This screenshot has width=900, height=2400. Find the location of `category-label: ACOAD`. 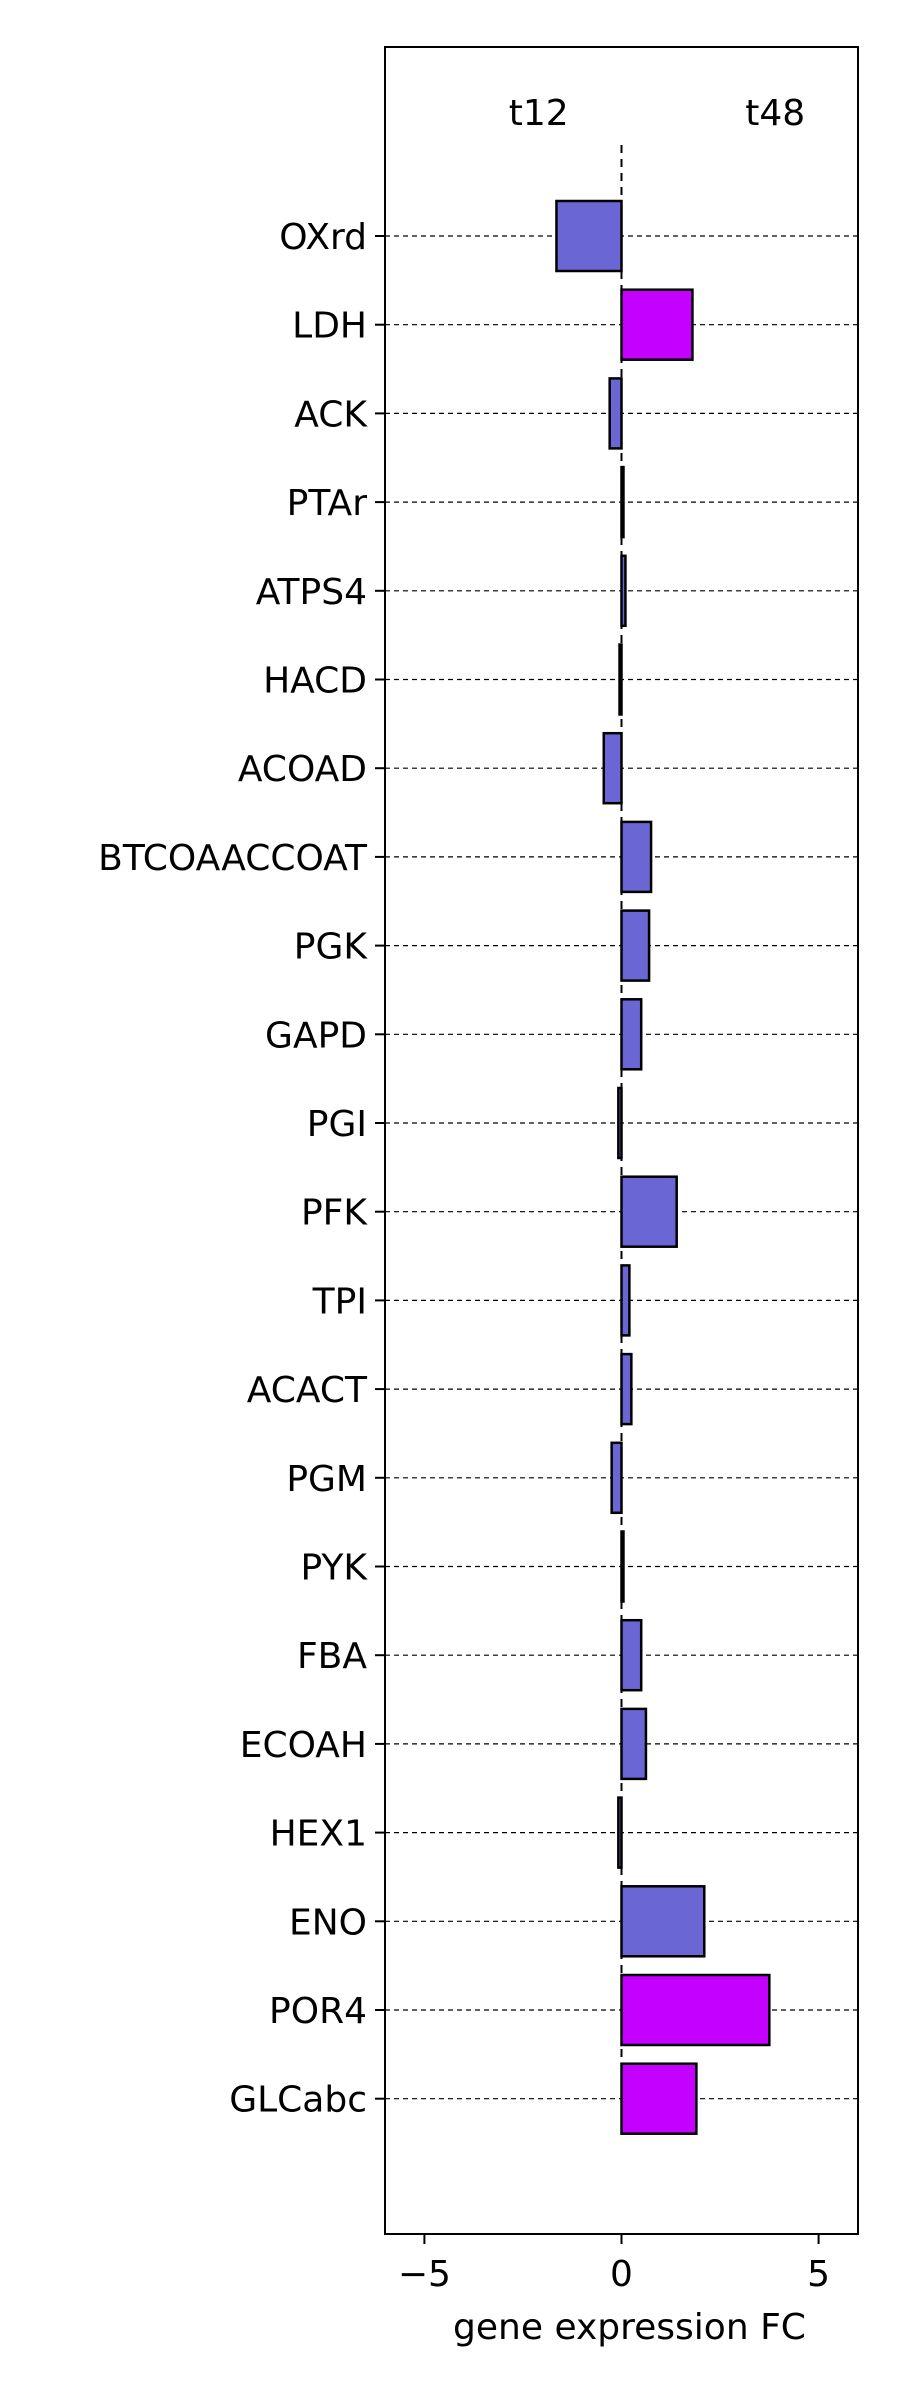

category-label: ACOAD is located at coordinates (302, 769).